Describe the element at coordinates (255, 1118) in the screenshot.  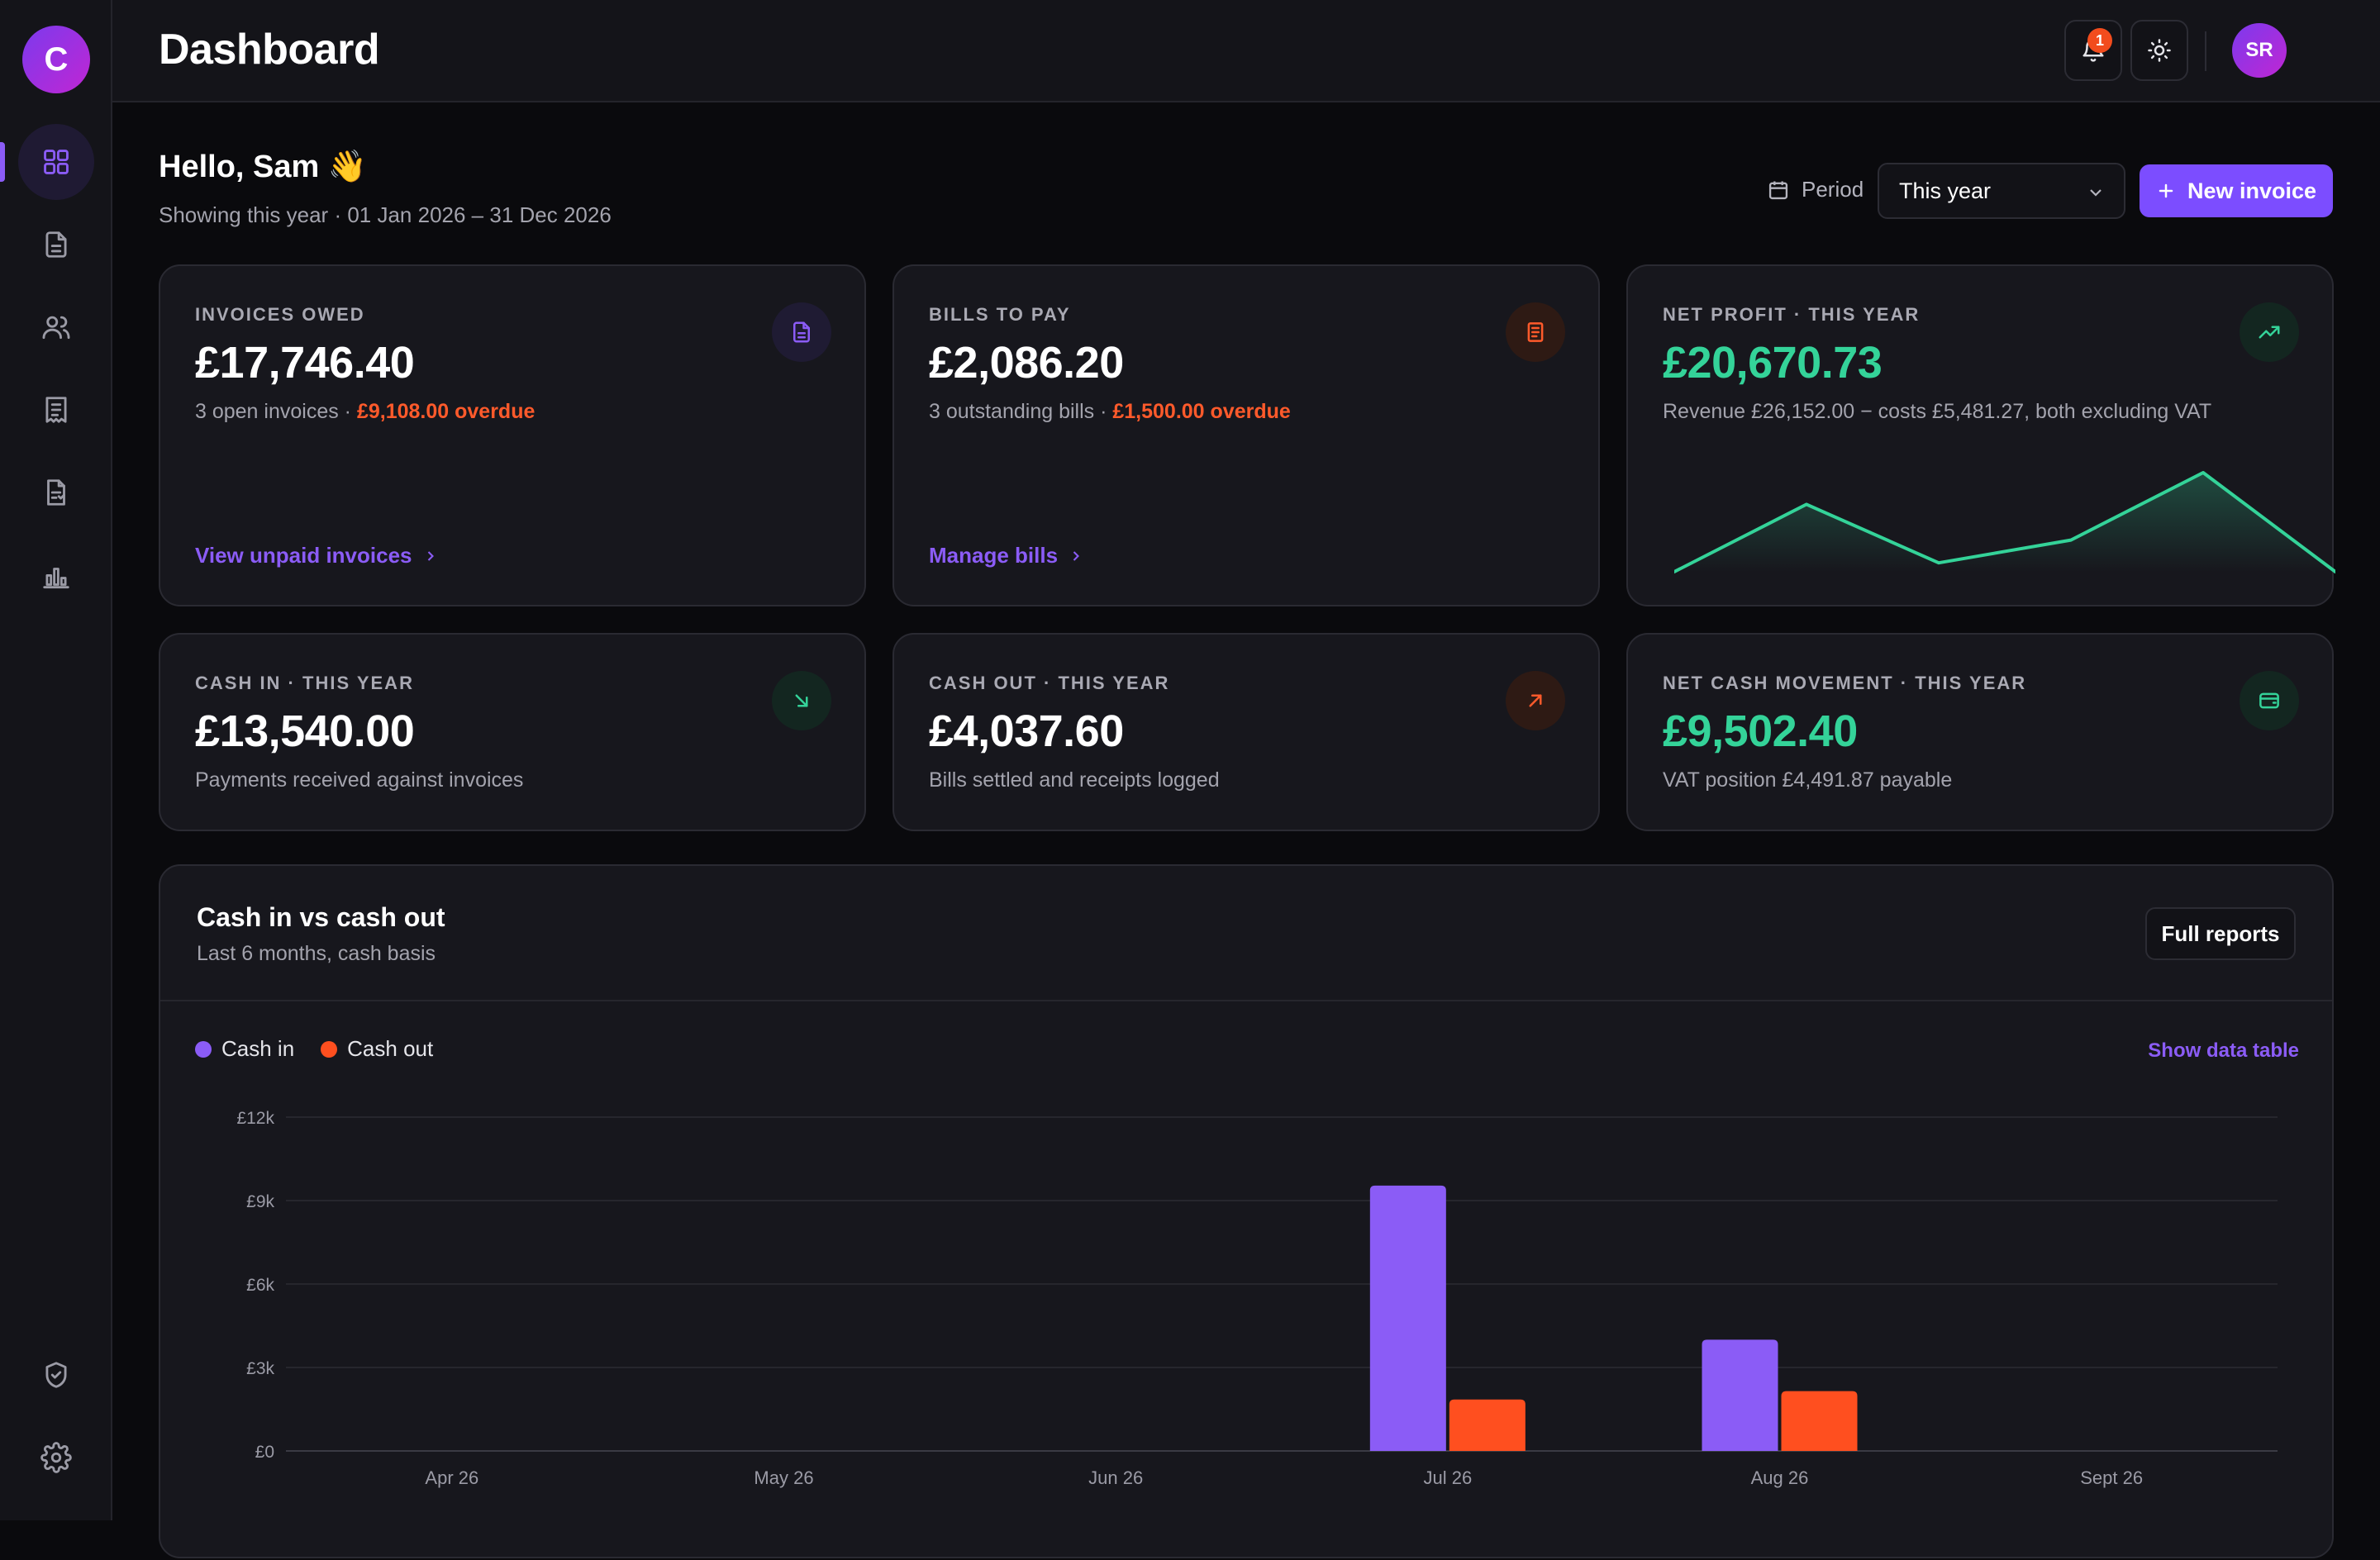
I see `y-tick-label: £12k` at that location.